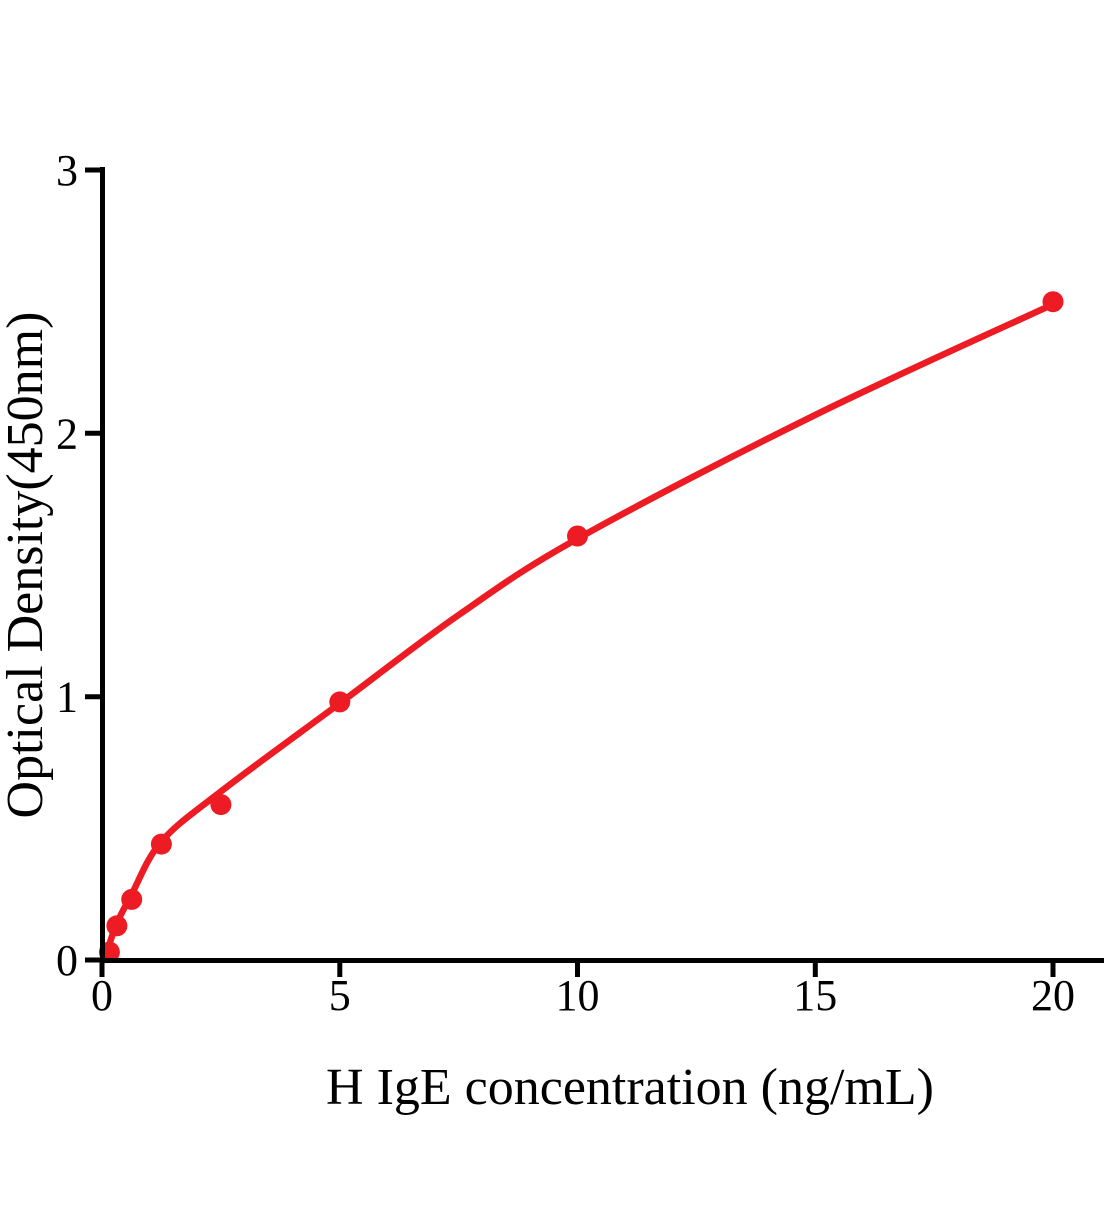 This screenshot has width=1104, height=1205. I want to click on y-tick-label: 0, so click(67, 960).